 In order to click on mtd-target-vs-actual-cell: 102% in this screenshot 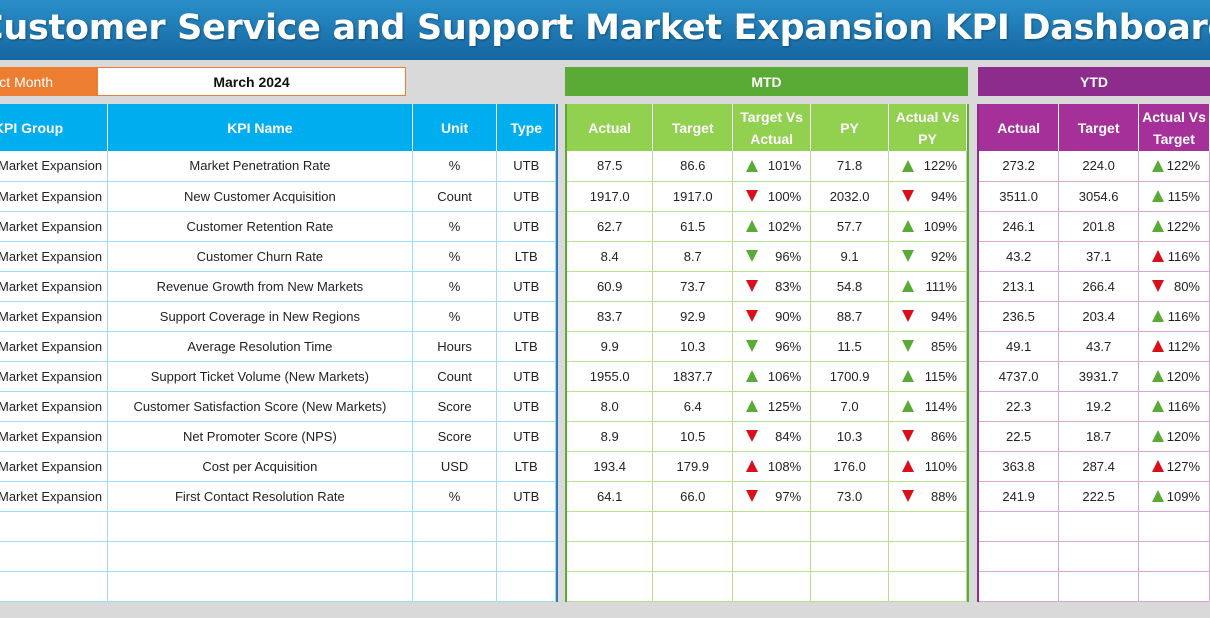, I will do `click(772, 226)`.